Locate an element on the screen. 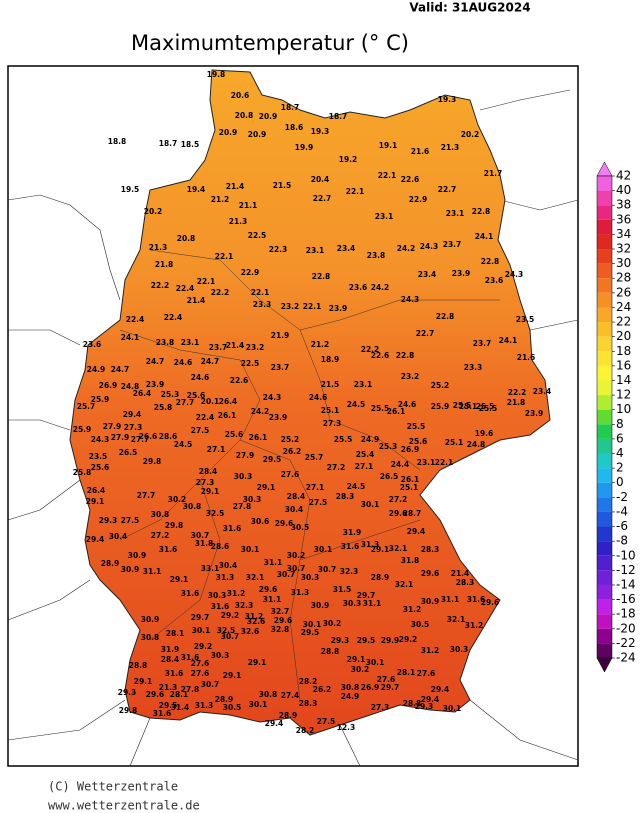  colorbar-tick-label: 36 is located at coordinates (623, 219).